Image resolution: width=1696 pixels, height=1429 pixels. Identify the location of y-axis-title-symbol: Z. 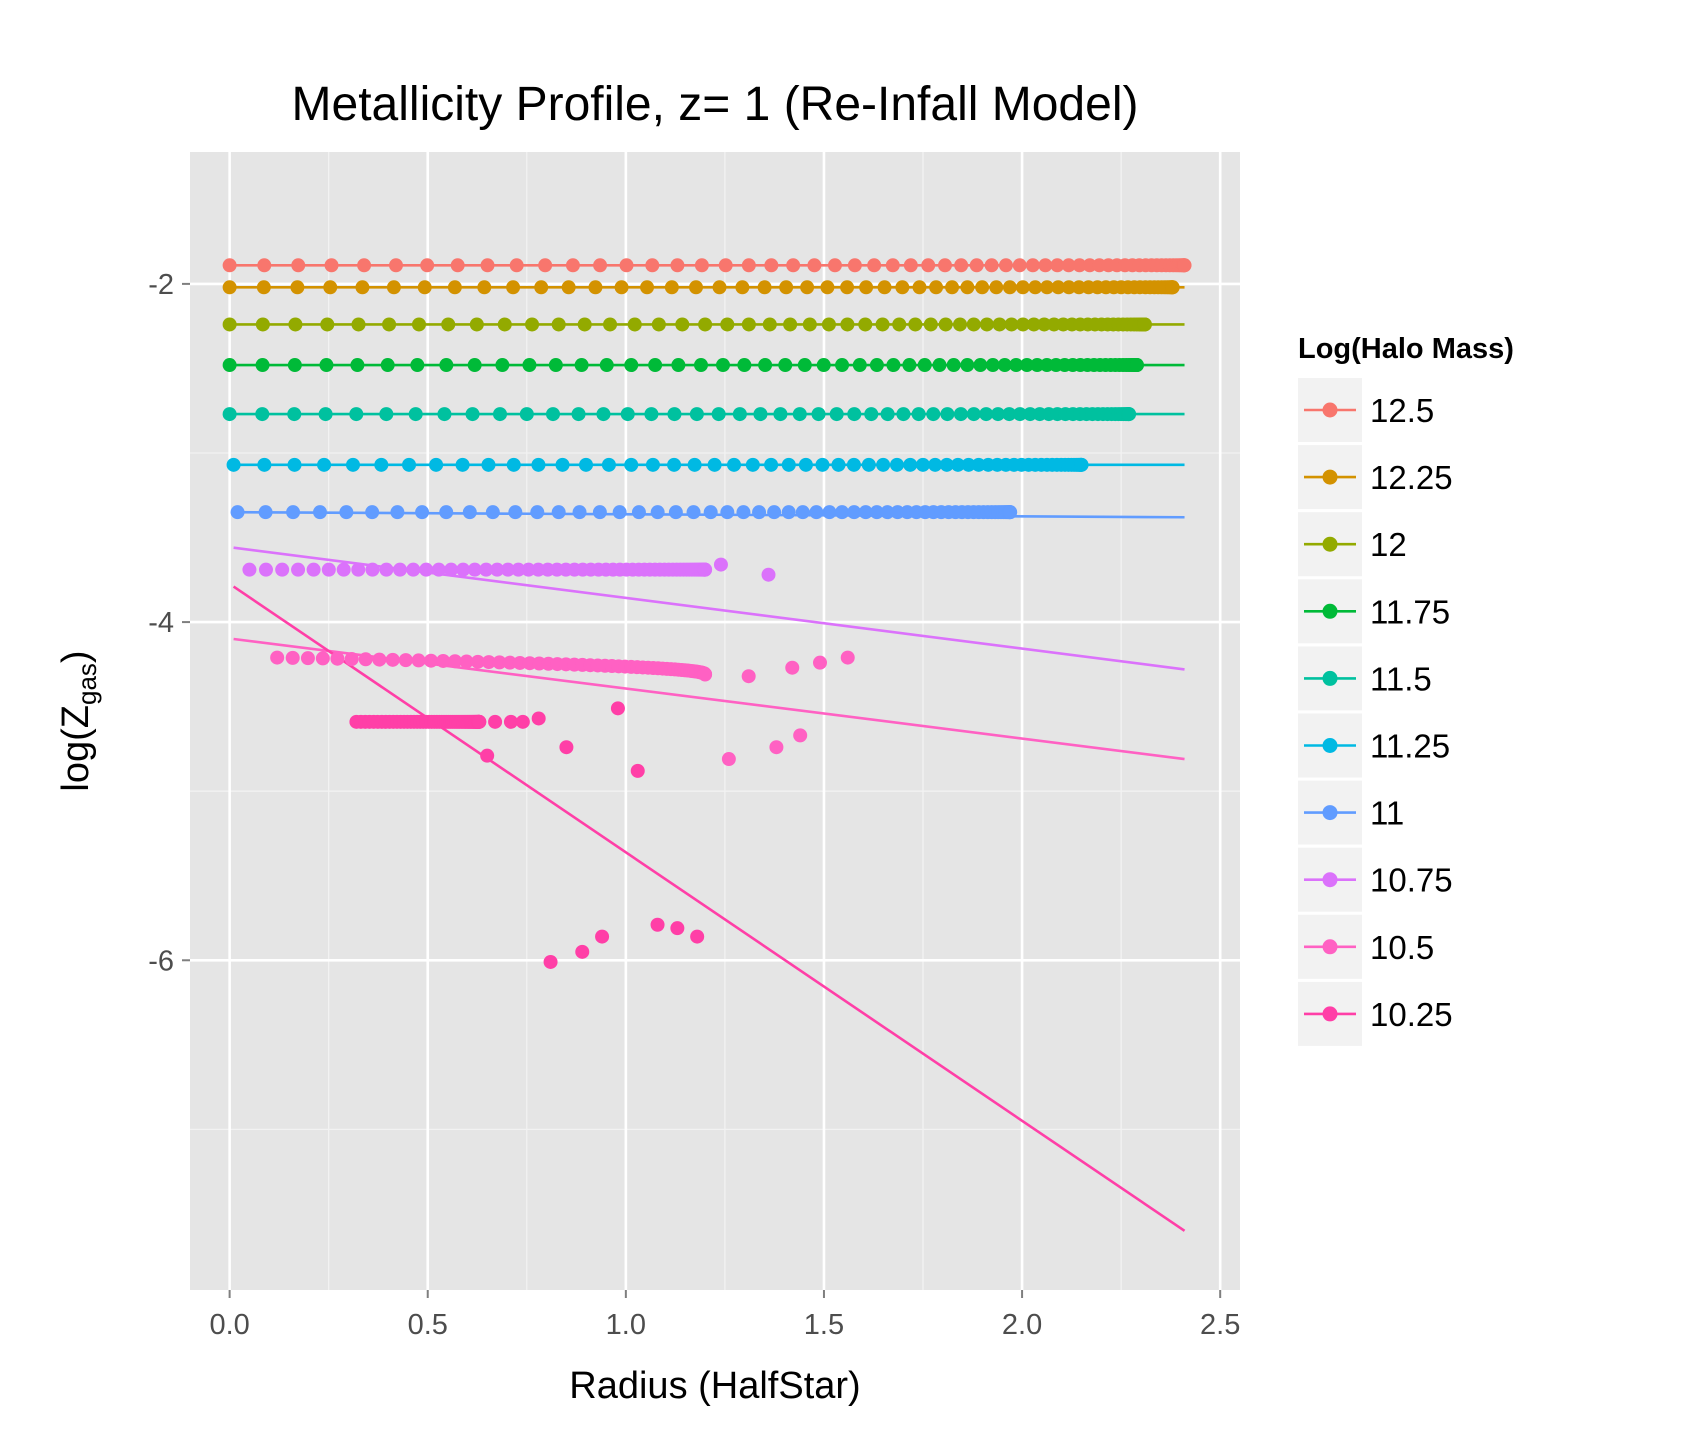
(76, 716).